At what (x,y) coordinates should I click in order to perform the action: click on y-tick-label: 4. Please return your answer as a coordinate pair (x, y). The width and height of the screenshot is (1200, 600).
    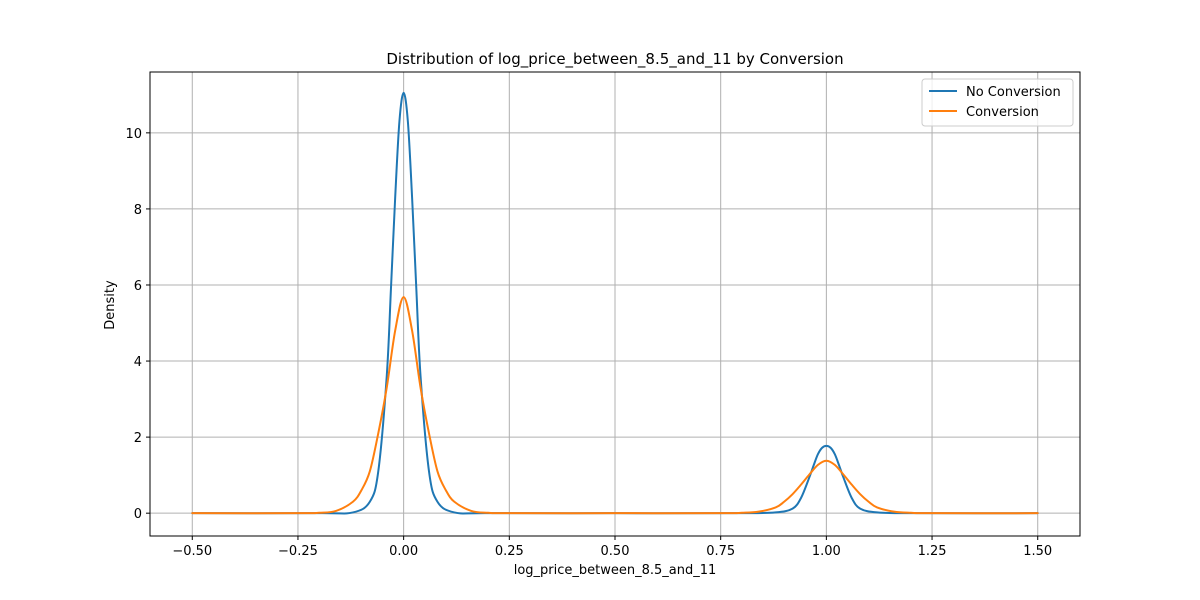
    Looking at the image, I should click on (138, 362).